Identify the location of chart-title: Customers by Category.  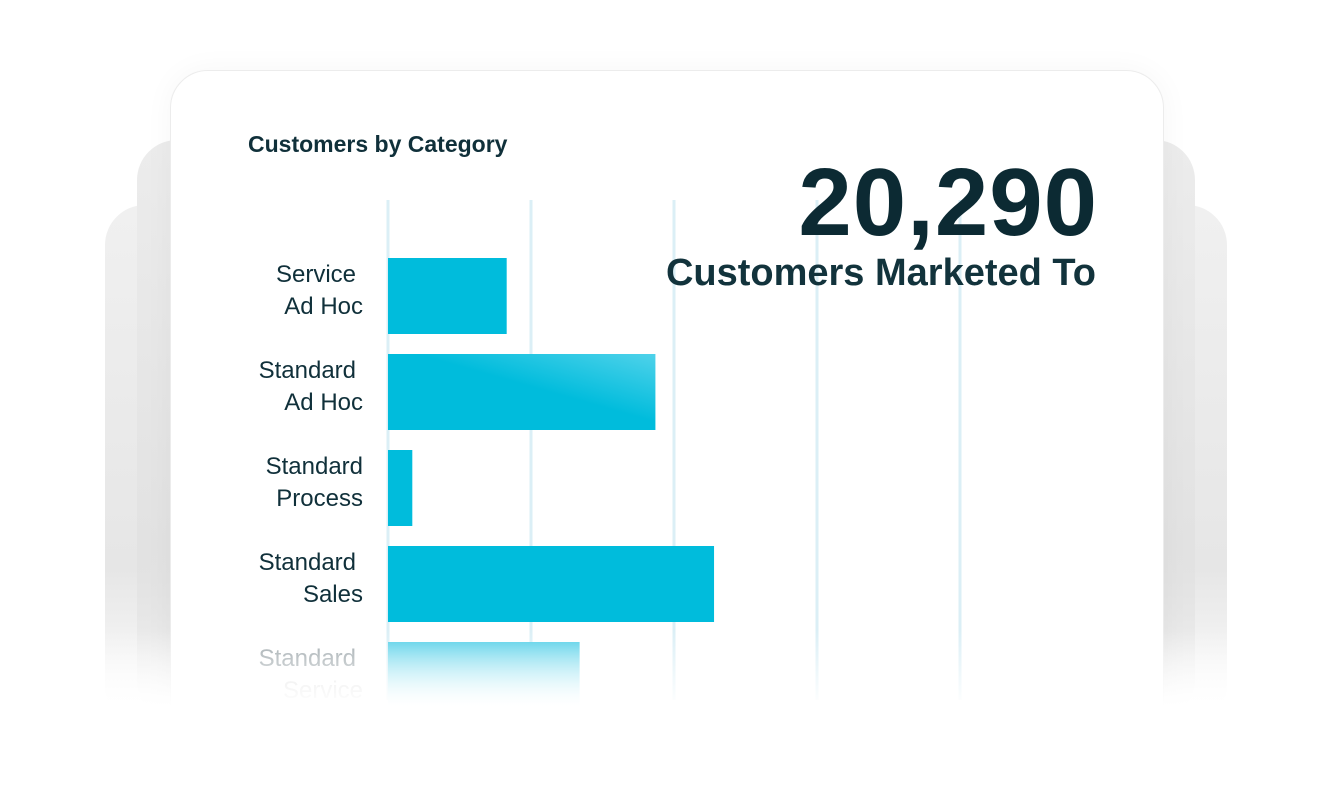
(378, 144).